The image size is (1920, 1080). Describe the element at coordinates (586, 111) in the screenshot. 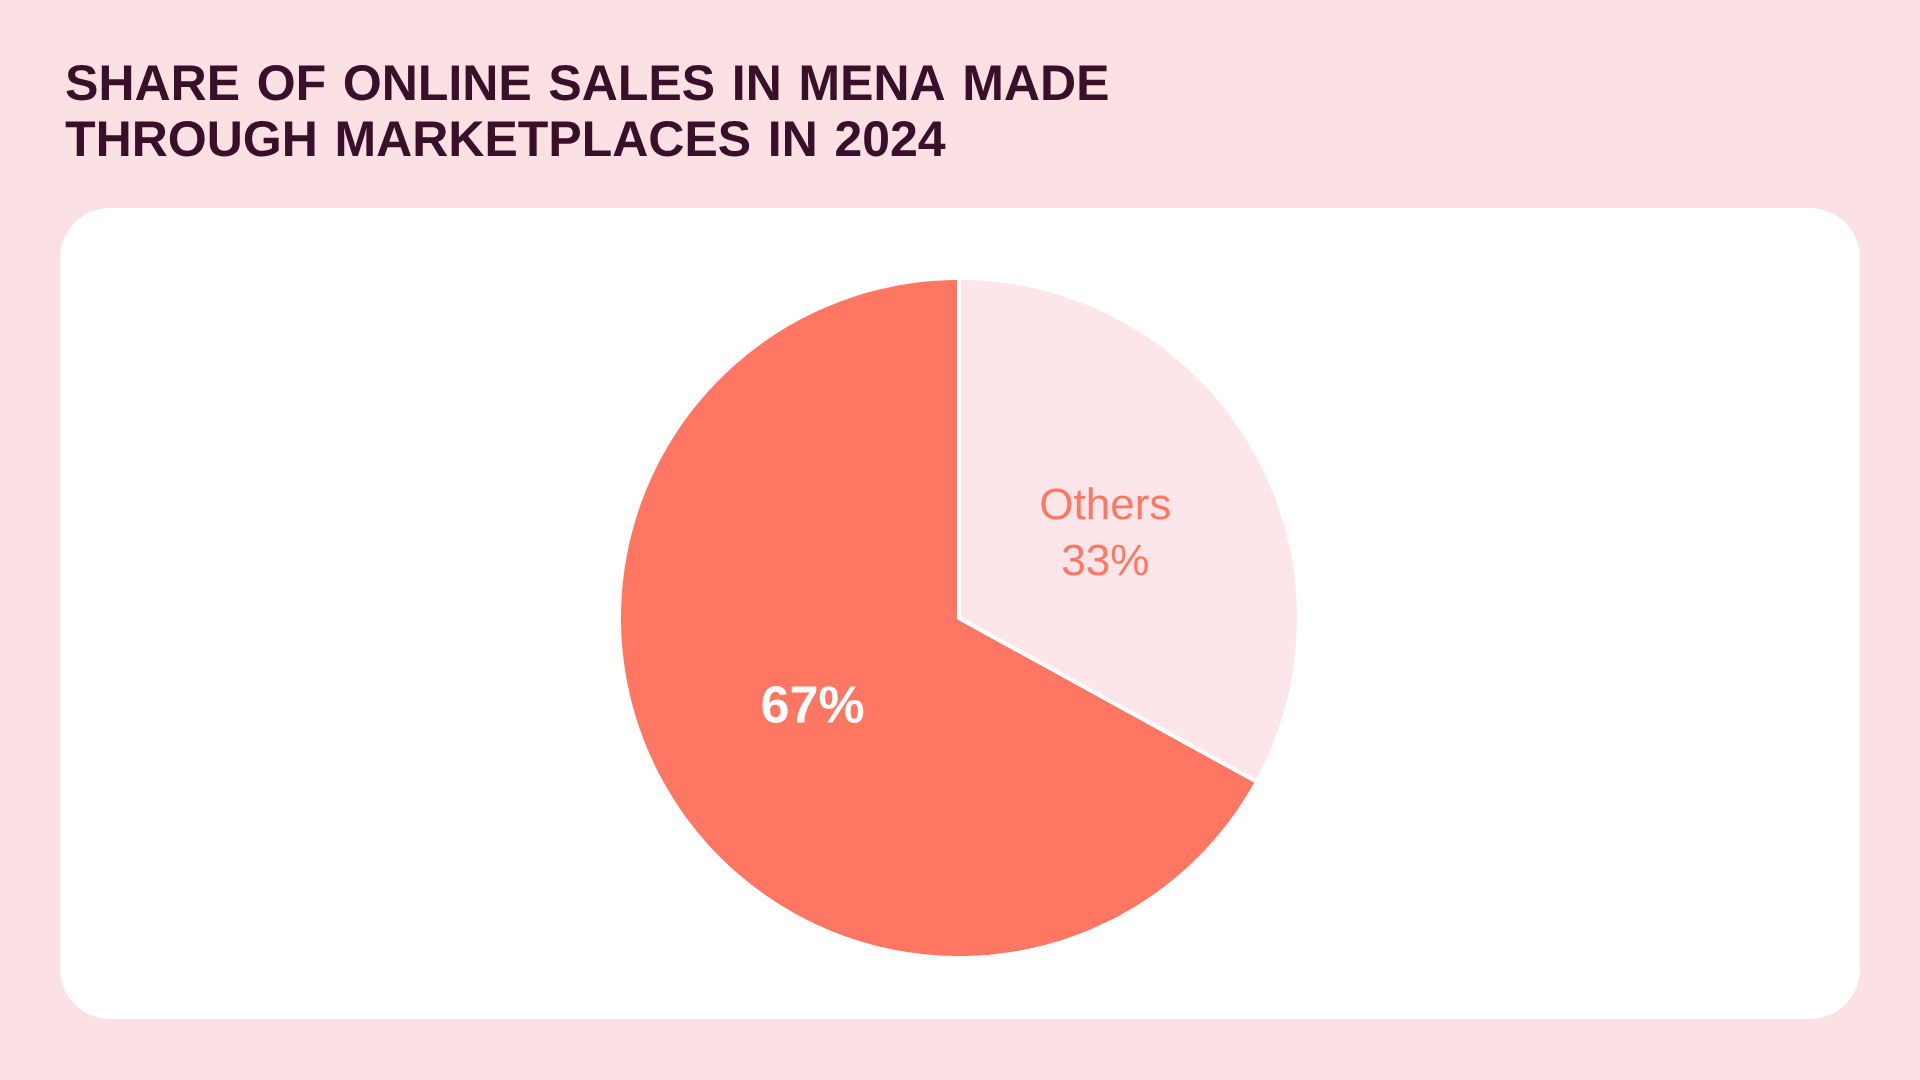

I see `chart-title: SHARE OF ONLINE SALES IN MENA MADE THROUGH MARKETPLACES IN 2024` at that location.